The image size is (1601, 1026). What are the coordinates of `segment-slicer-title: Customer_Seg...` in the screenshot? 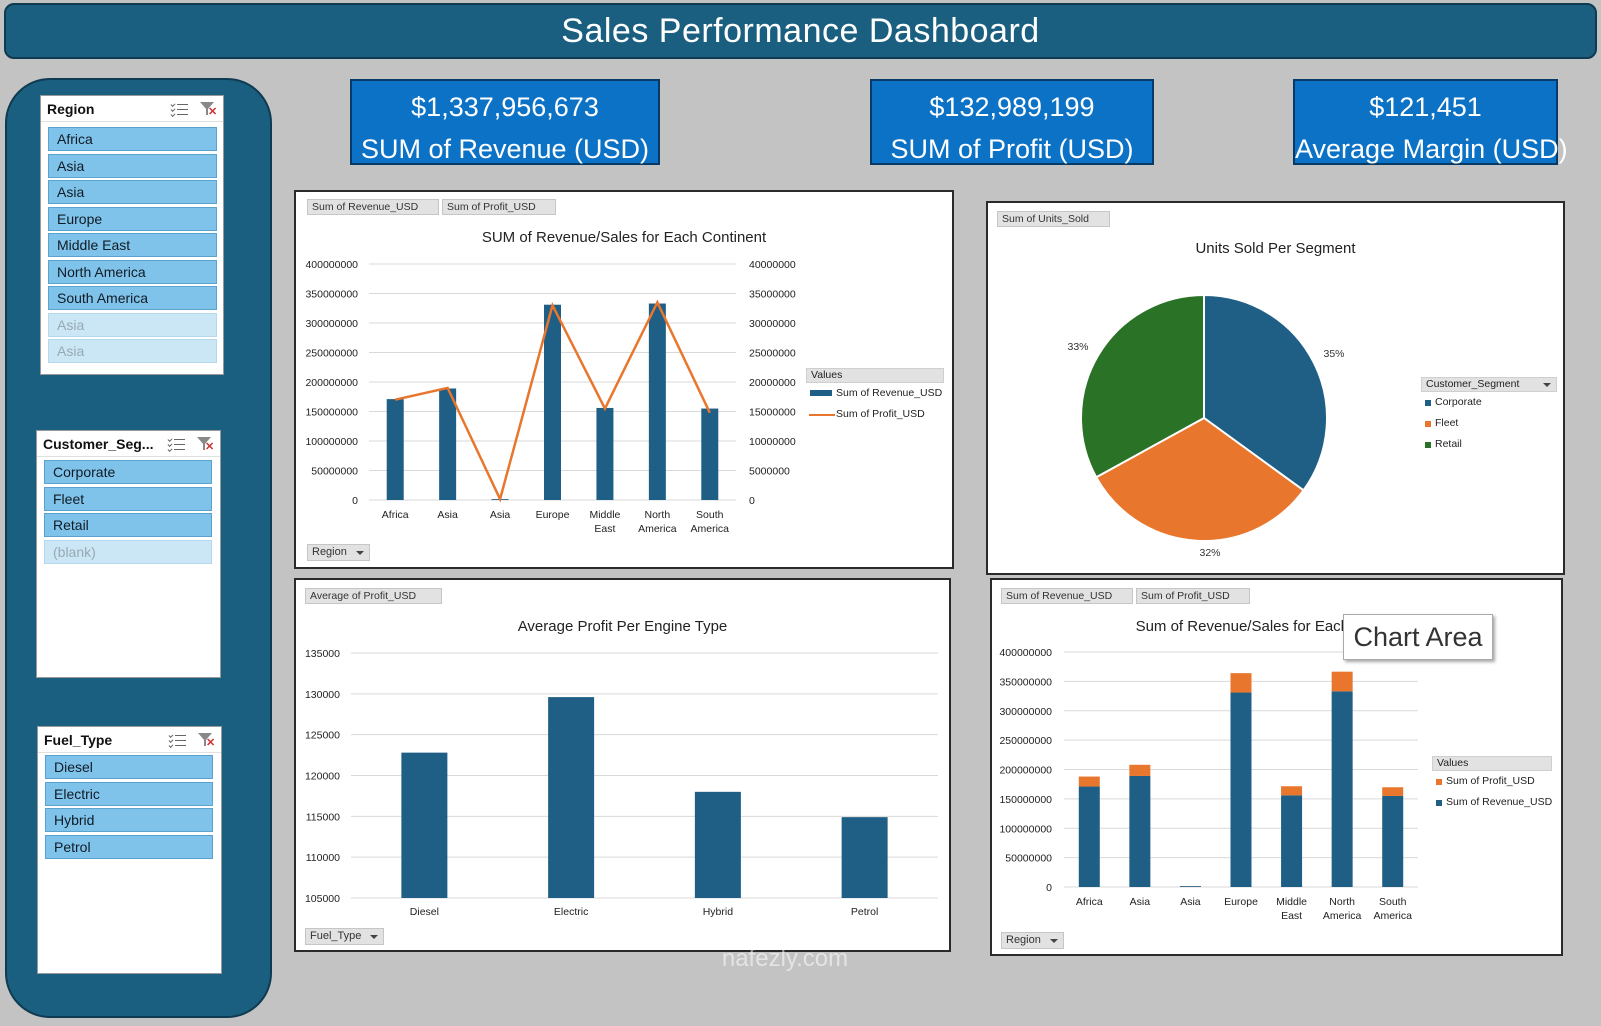 It's located at (98, 443).